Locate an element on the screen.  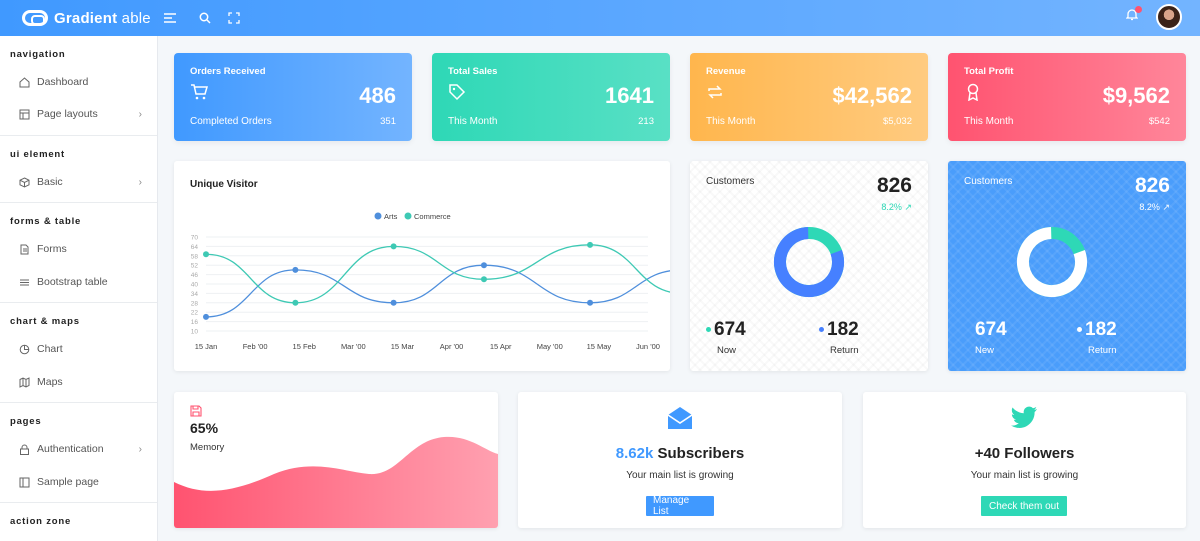
sidebar-item-maps: Maps is located at coordinates (83, 382).